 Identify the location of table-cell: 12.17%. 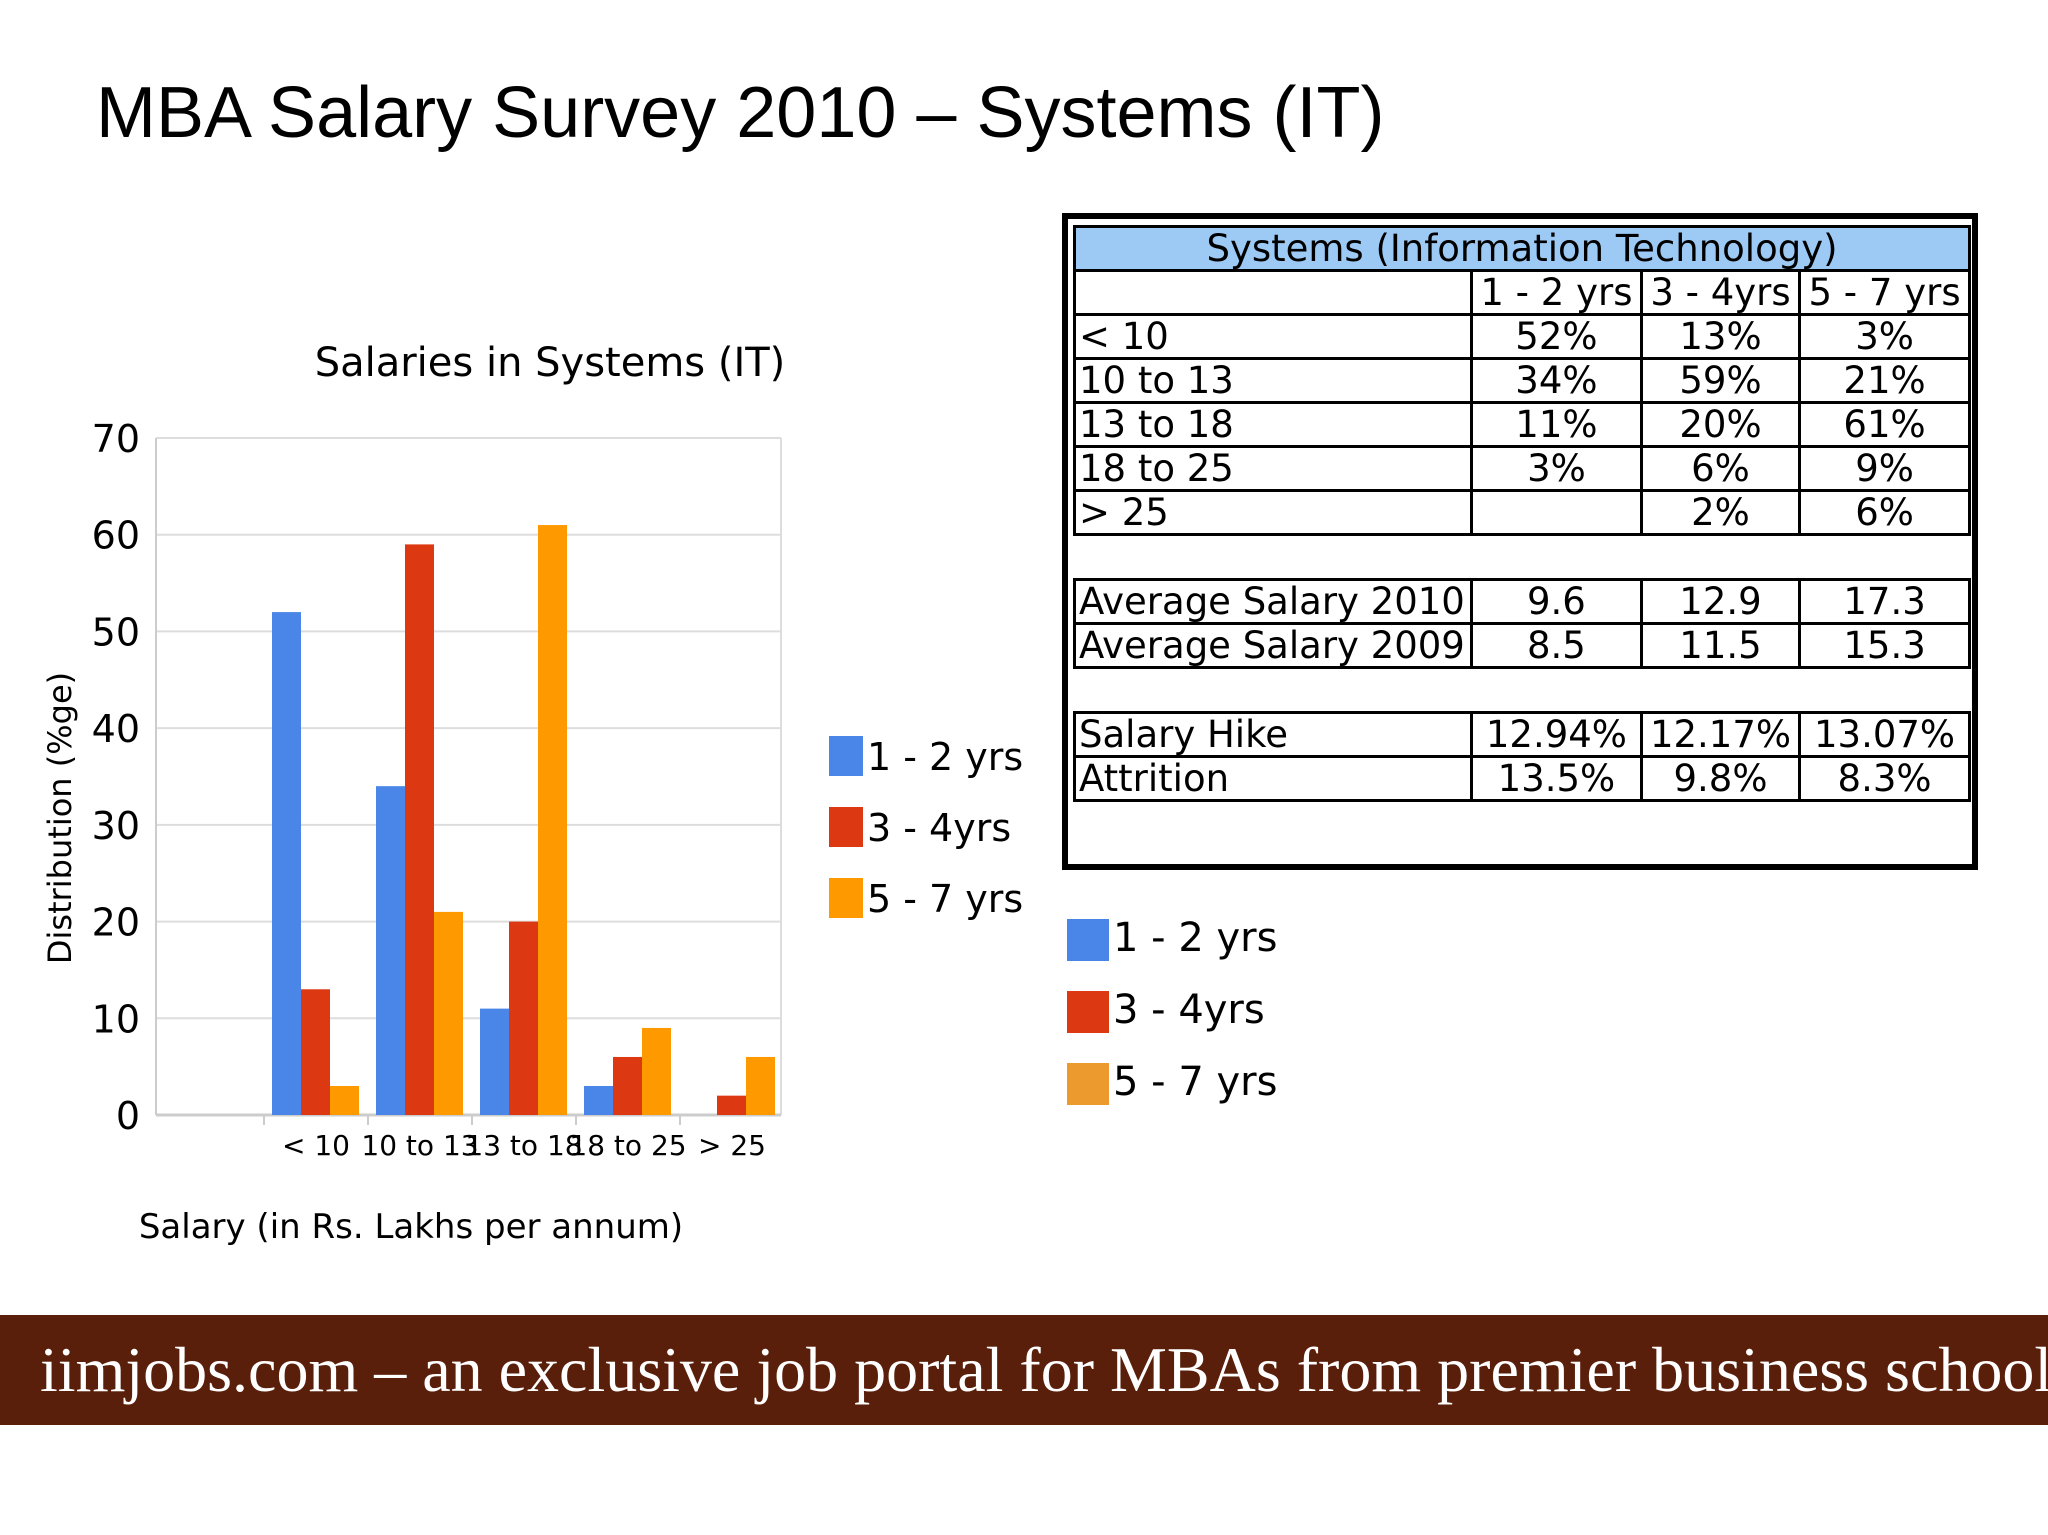
(1720, 734).